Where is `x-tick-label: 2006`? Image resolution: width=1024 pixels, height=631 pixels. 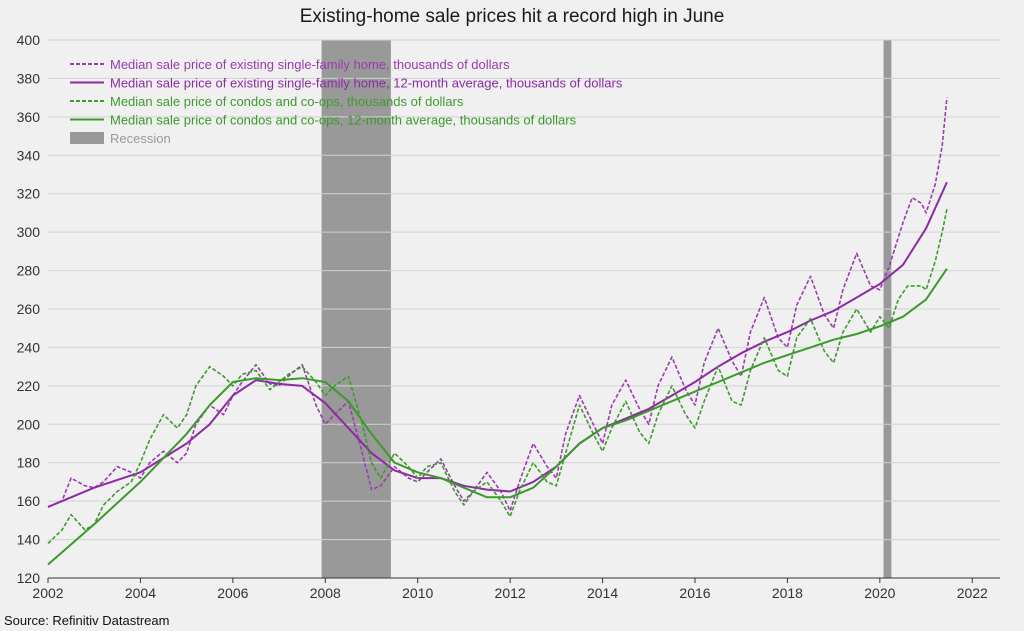 x-tick-label: 2006 is located at coordinates (232, 593).